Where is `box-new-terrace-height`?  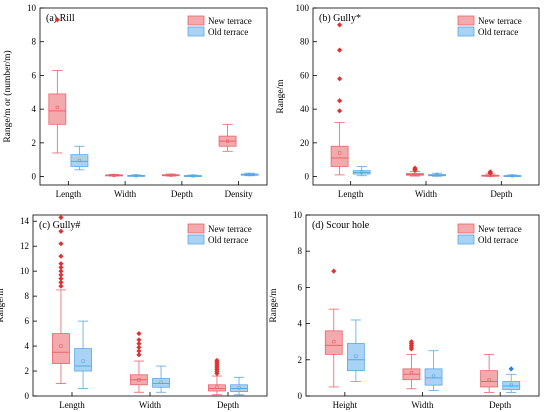
box-new-terrace-height is located at coordinates (333, 342).